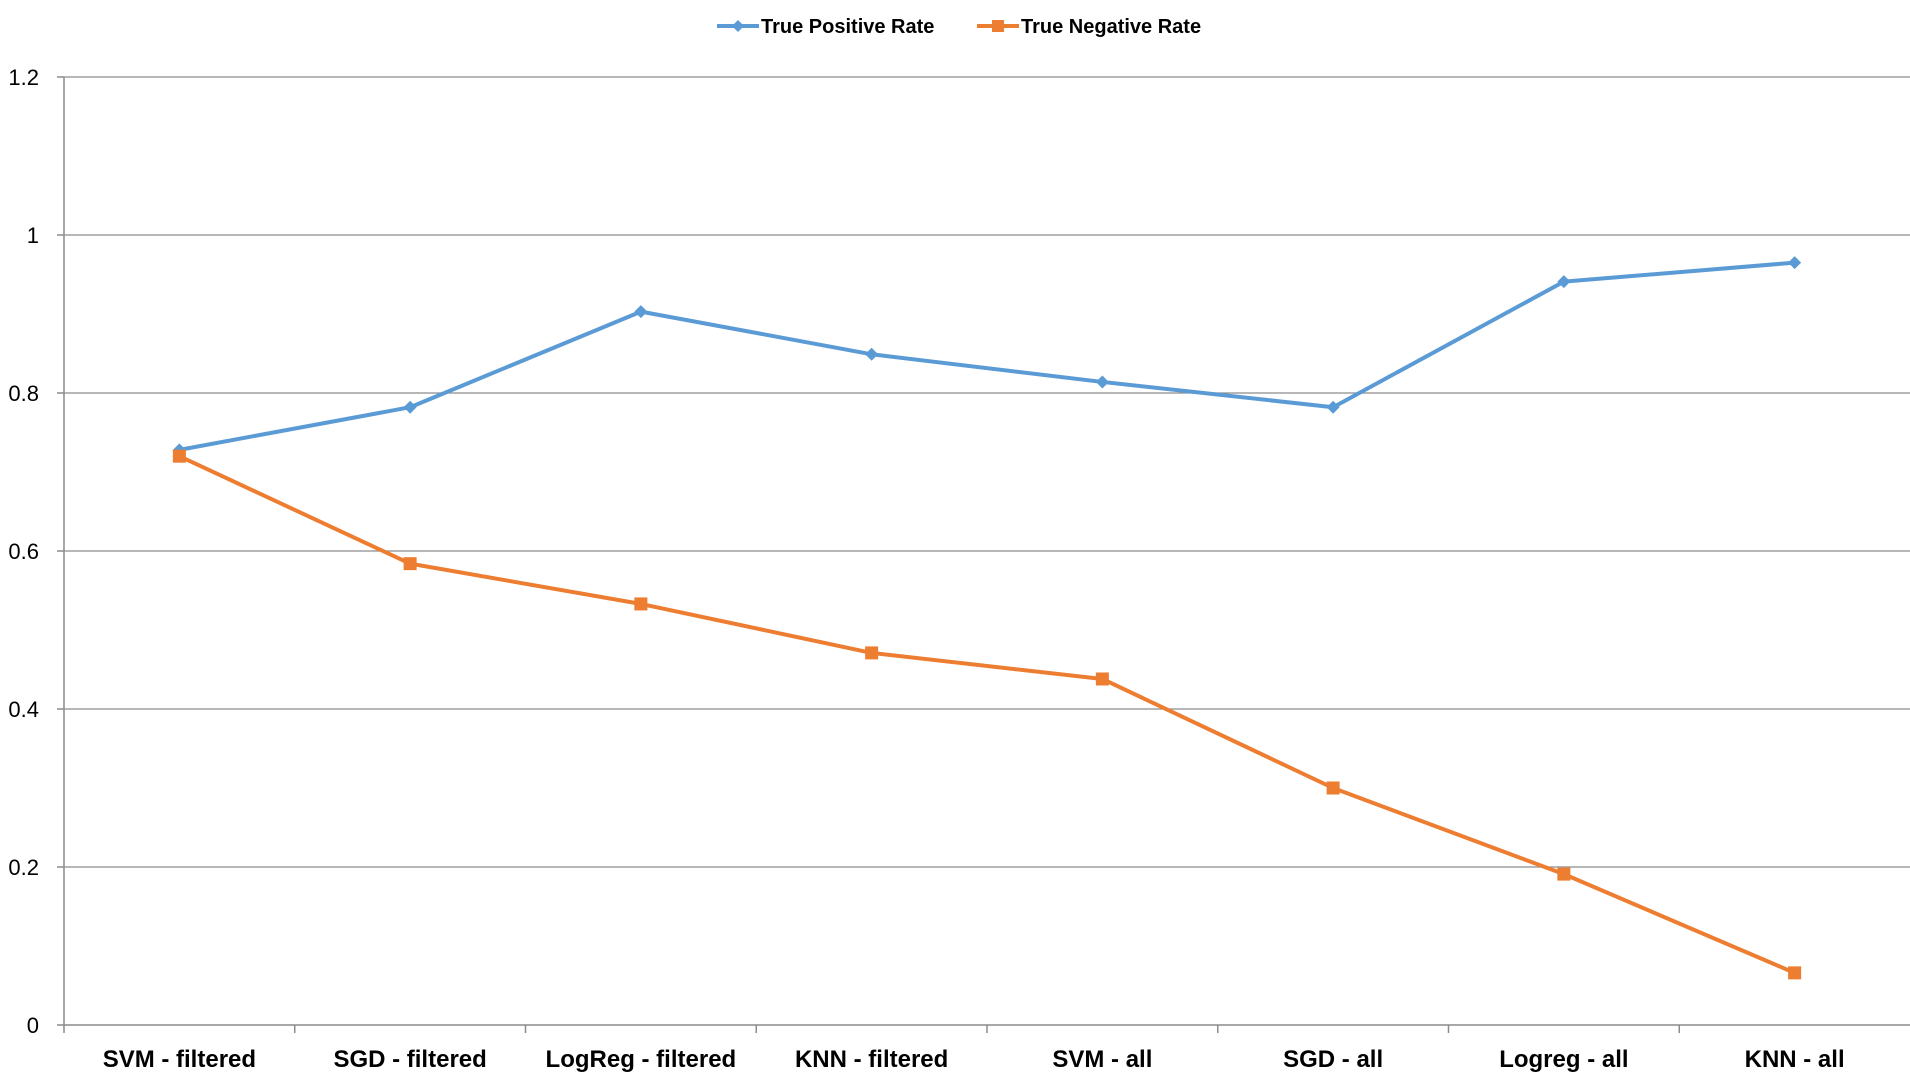  What do you see at coordinates (23, 709) in the screenshot?
I see `y-tick-label: 0.4` at bounding box center [23, 709].